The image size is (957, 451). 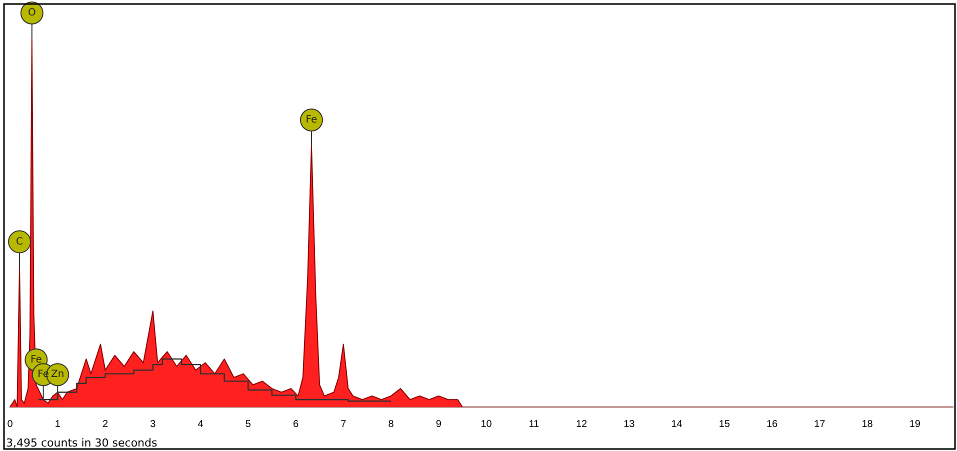 I want to click on annotation: C, so click(x=20, y=242).